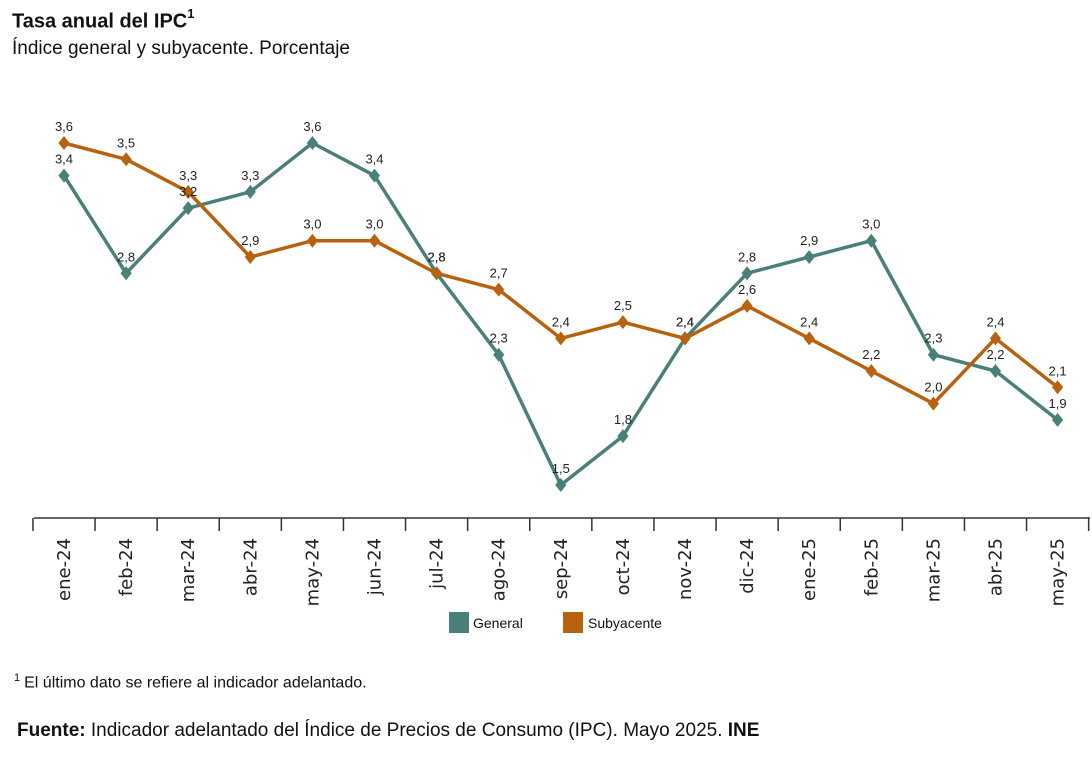 This screenshot has height=760, width=1092. What do you see at coordinates (809, 240) in the screenshot?
I see `data-label-general: 2,9` at bounding box center [809, 240].